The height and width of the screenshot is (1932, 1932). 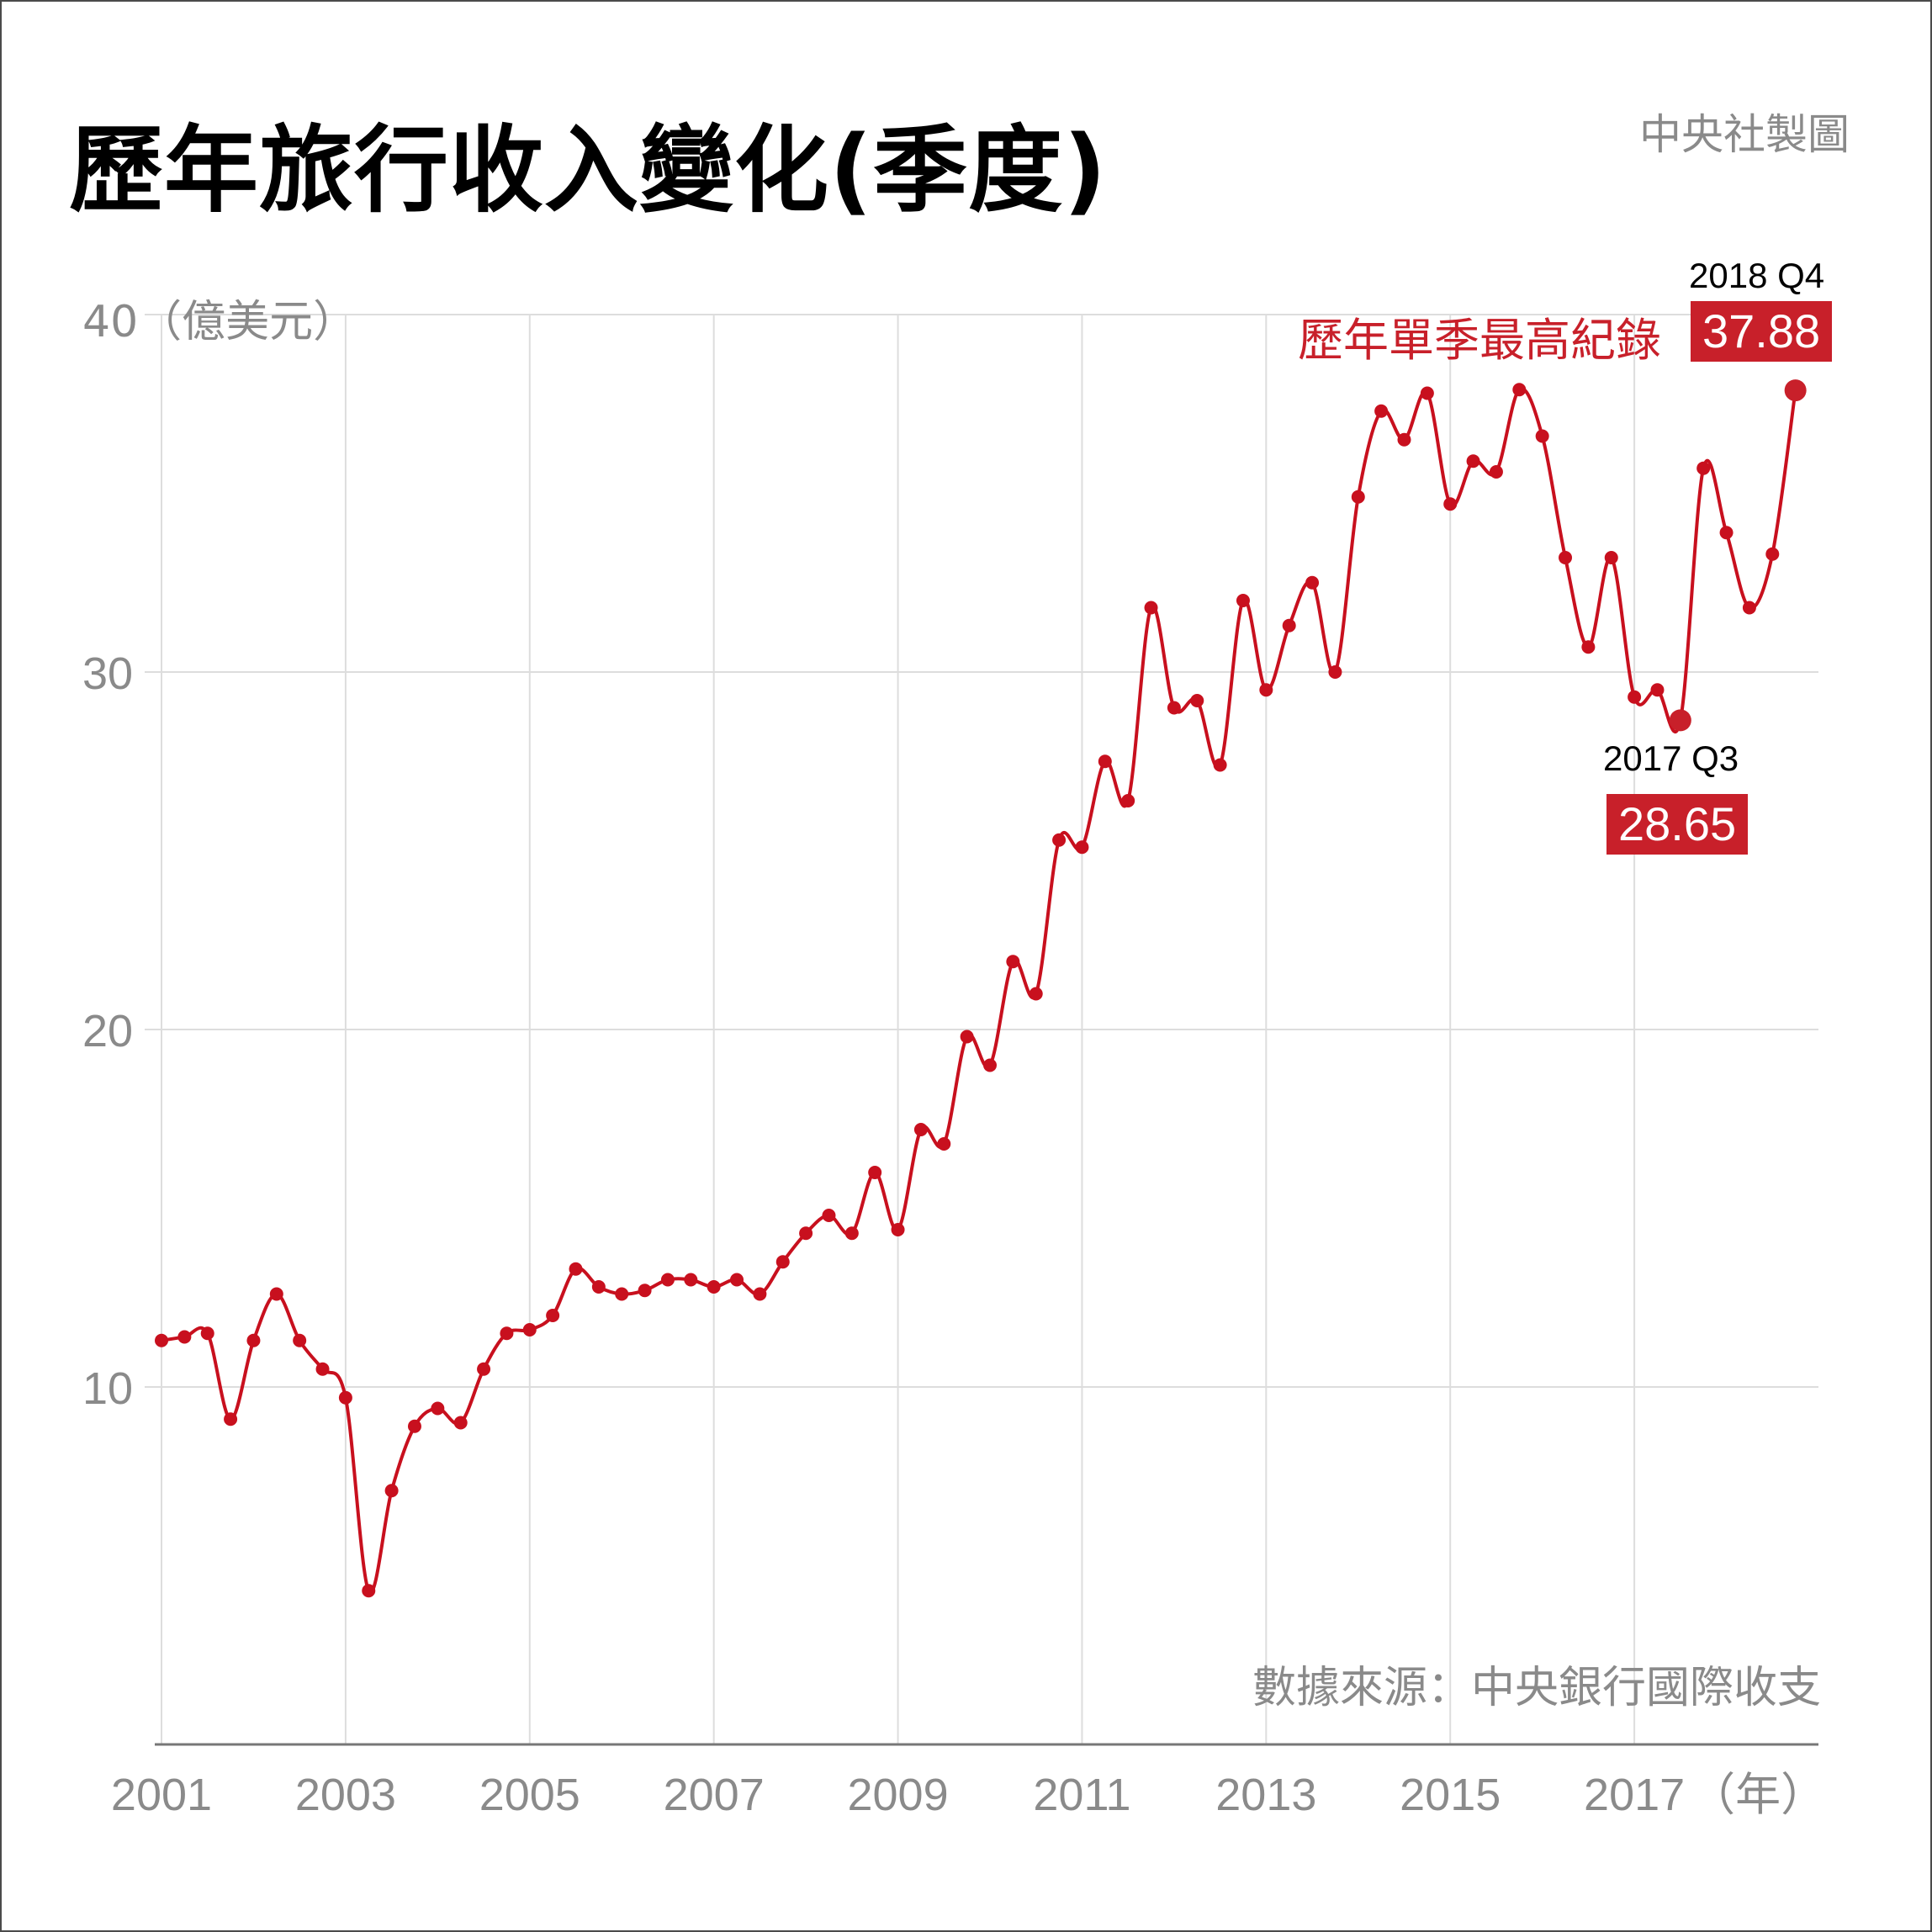 I want to click on y-tick-label: 20, so click(x=107, y=1031).